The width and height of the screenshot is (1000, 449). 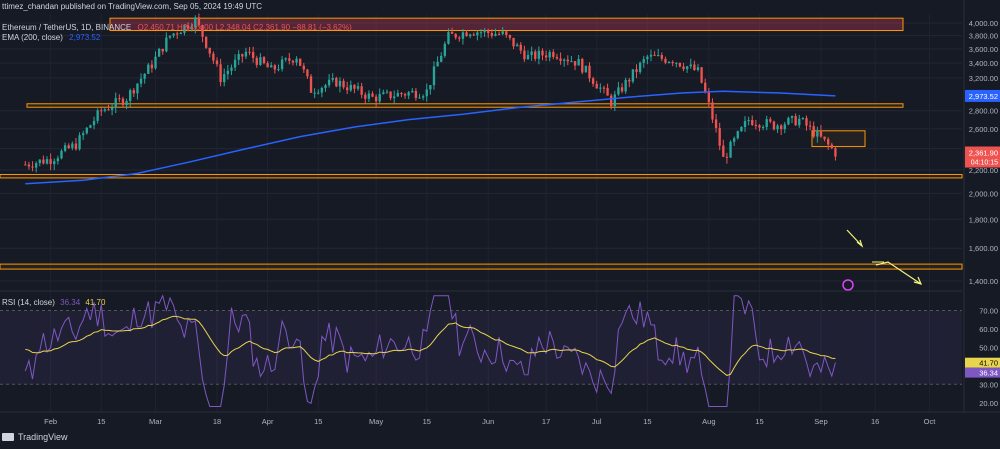 What do you see at coordinates (988, 310) in the screenshot?
I see `rsi-tick-label: 70.00` at bounding box center [988, 310].